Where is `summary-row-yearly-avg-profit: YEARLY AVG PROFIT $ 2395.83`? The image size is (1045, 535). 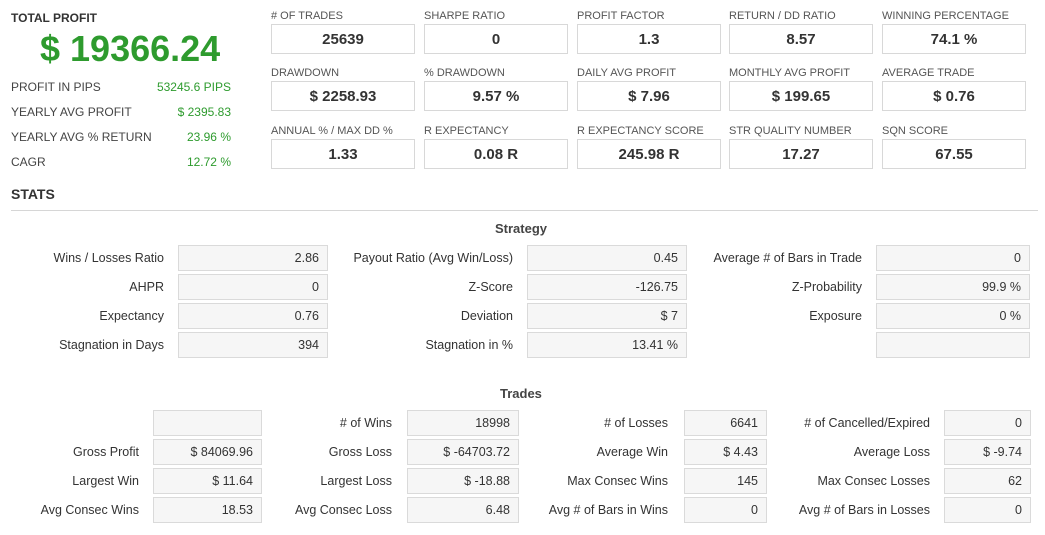 summary-row-yearly-avg-profit: YEARLY AVG PROFIT $ 2395.83 is located at coordinates (121, 113).